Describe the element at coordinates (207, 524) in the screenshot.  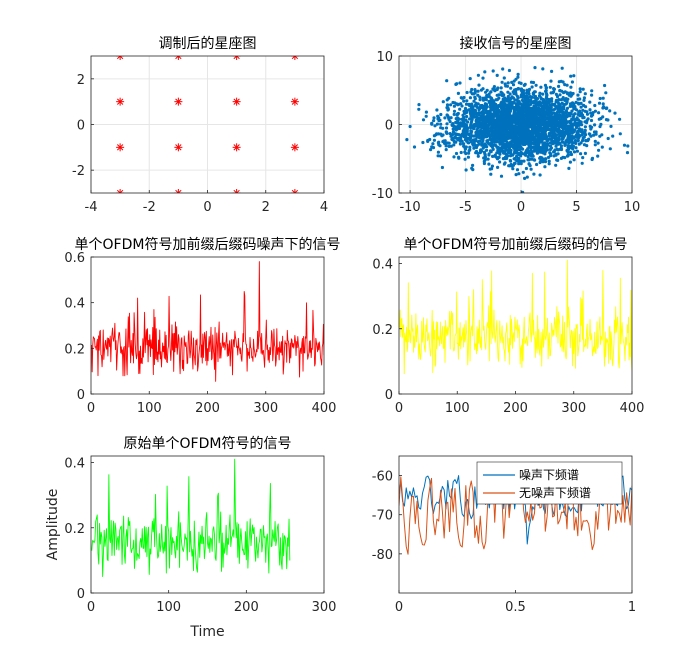
I see `axes-box` at that location.